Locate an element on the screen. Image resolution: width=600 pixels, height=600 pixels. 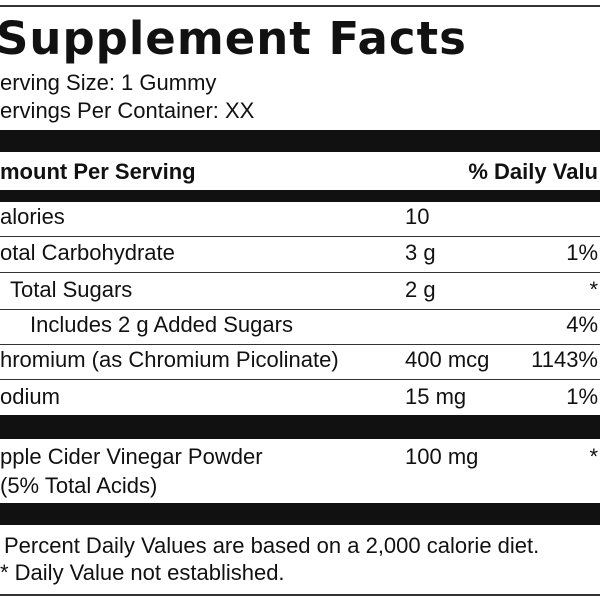
nutrient-dv: 1143% is located at coordinates (564, 359).